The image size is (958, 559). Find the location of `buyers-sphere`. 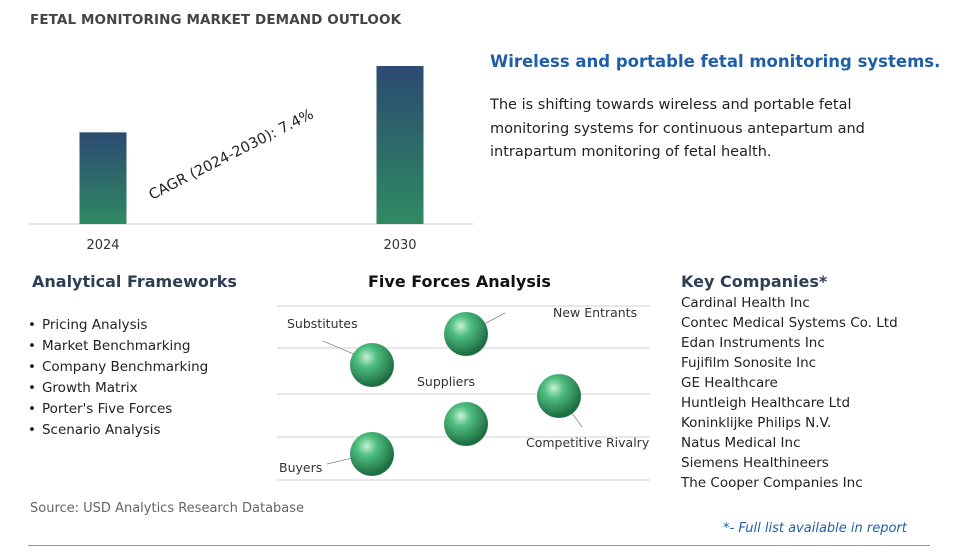

buyers-sphere is located at coordinates (372, 454).